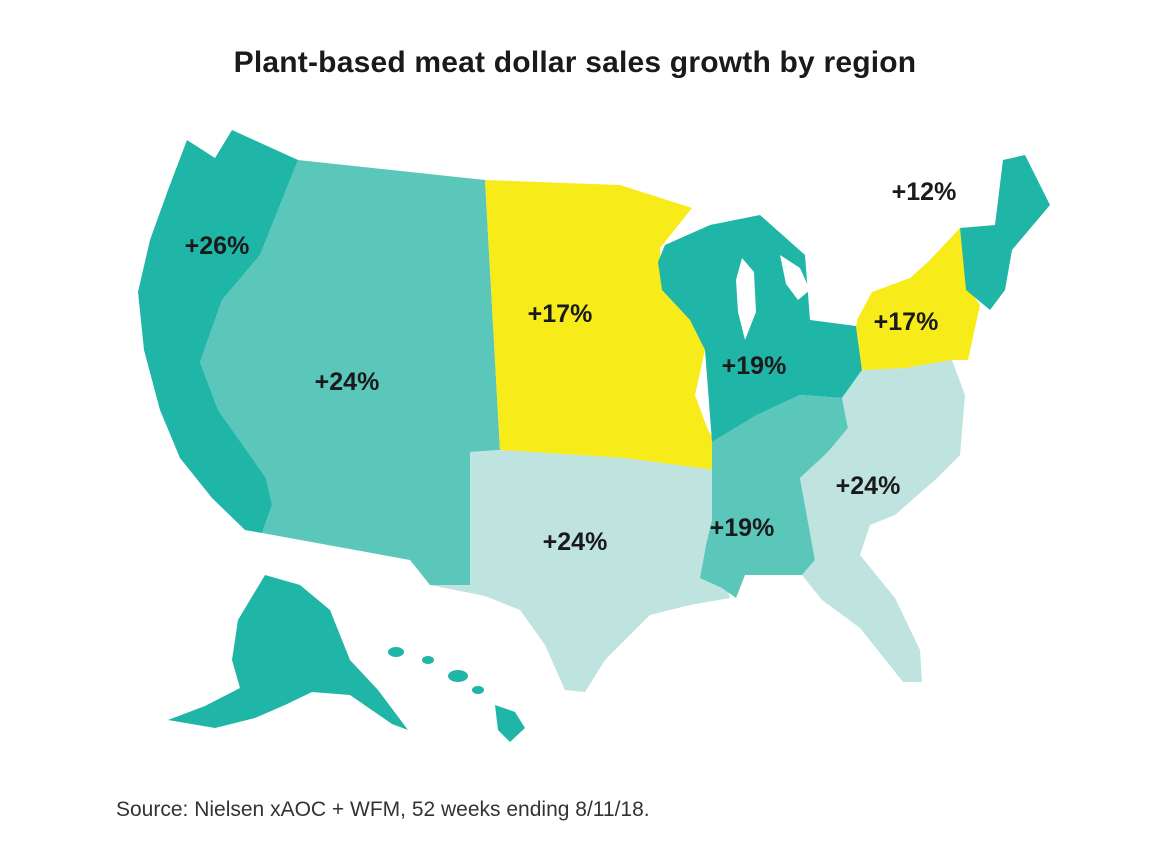 The width and height of the screenshot is (1150, 852). Describe the element at coordinates (1005, 232) in the screenshot. I see `region-new-england` at that location.